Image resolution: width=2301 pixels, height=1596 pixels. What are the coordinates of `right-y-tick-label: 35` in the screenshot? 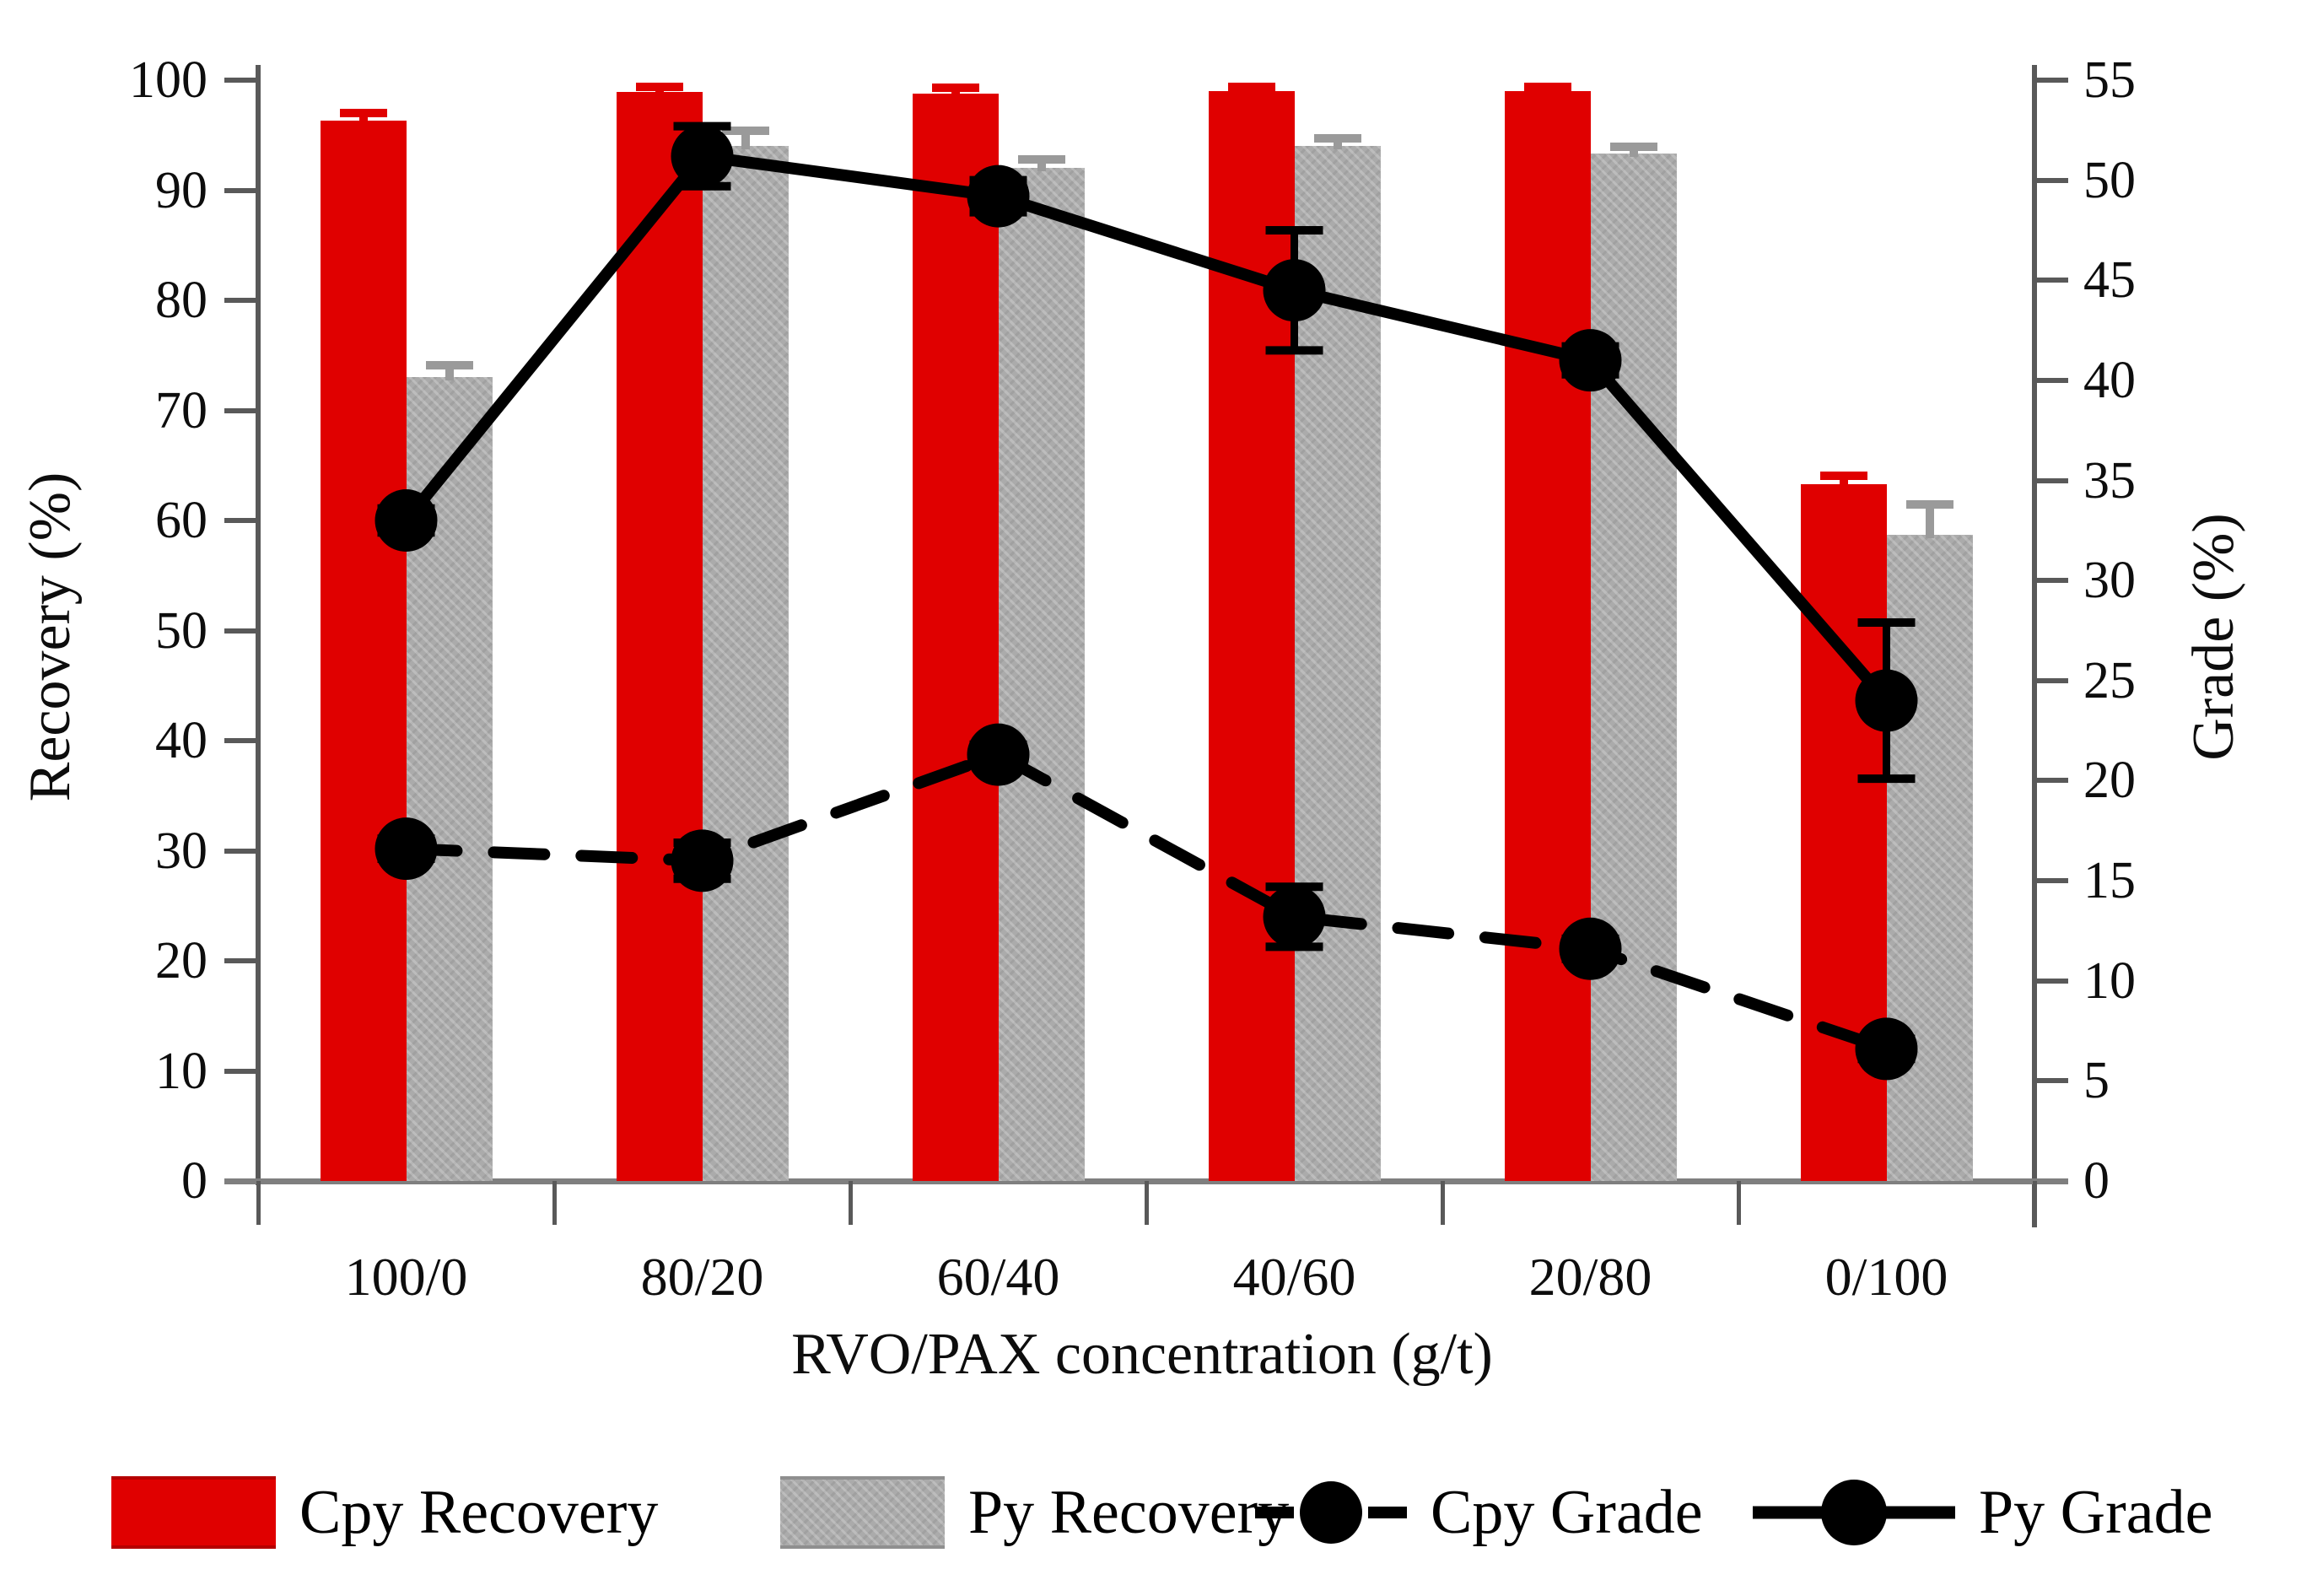 It's located at (2110, 480).